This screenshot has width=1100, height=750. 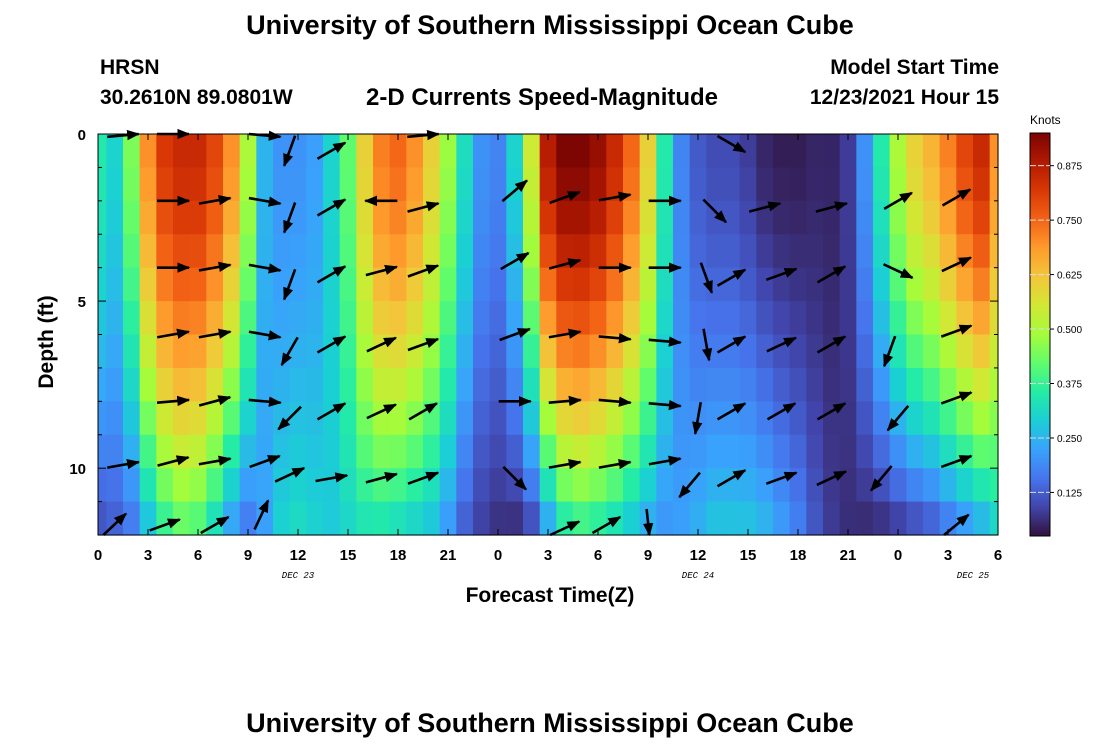 What do you see at coordinates (998, 555) in the screenshot?
I see `x-tick-label: 6` at bounding box center [998, 555].